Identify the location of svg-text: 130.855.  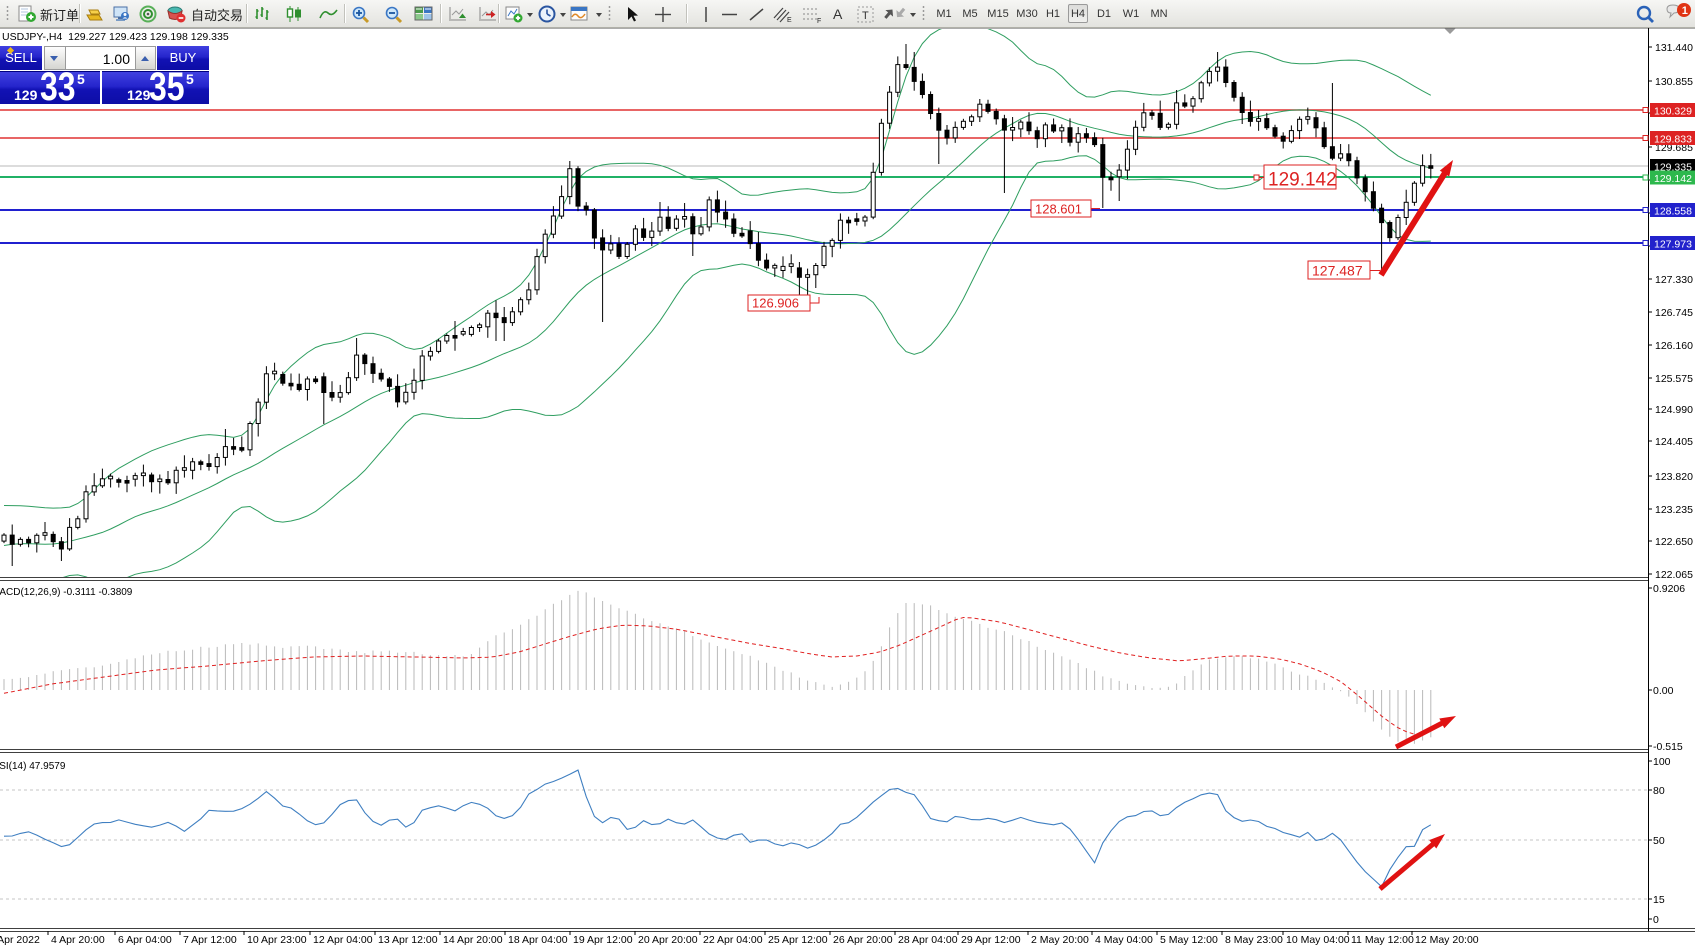
(1674, 82).